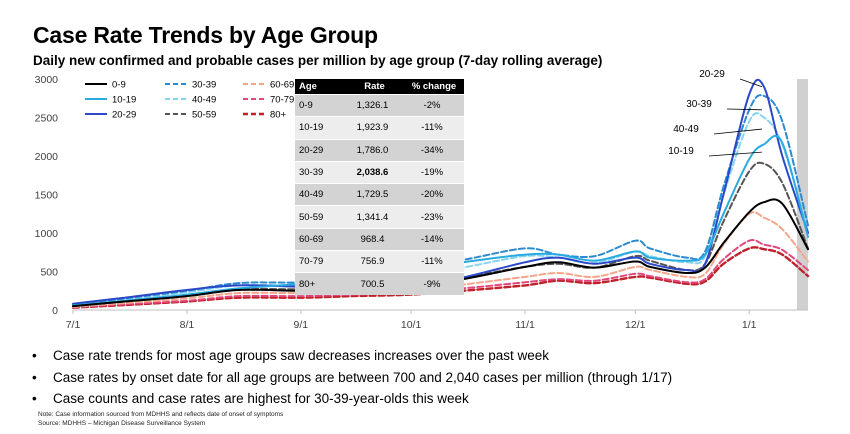 The width and height of the screenshot is (850, 434). What do you see at coordinates (411, 325) in the screenshot?
I see `x-tick-label: 10/1` at bounding box center [411, 325].